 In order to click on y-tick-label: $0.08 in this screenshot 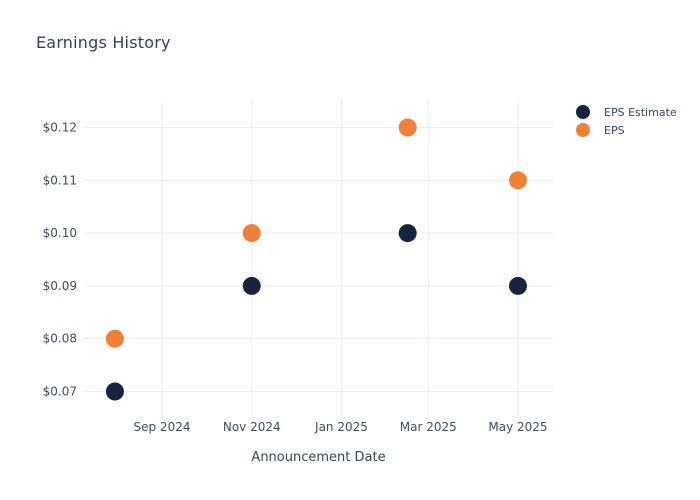, I will do `click(60, 339)`.